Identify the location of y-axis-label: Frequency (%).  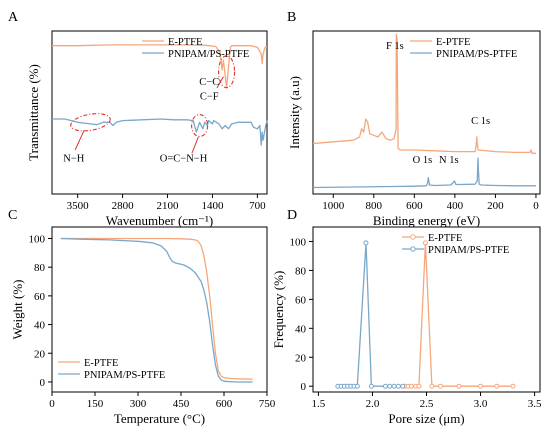
(278, 310).